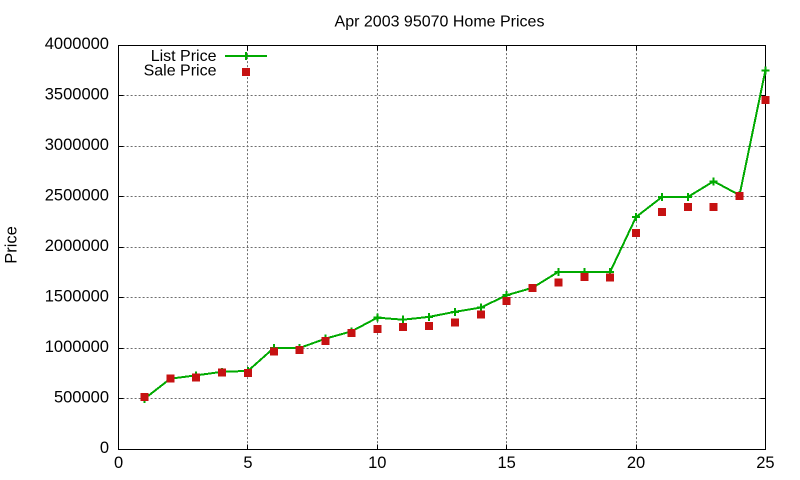 Image resolution: width=800 pixels, height=480 pixels. Describe the element at coordinates (77, 44) in the screenshot. I see `svg-text: 4000000` at that location.